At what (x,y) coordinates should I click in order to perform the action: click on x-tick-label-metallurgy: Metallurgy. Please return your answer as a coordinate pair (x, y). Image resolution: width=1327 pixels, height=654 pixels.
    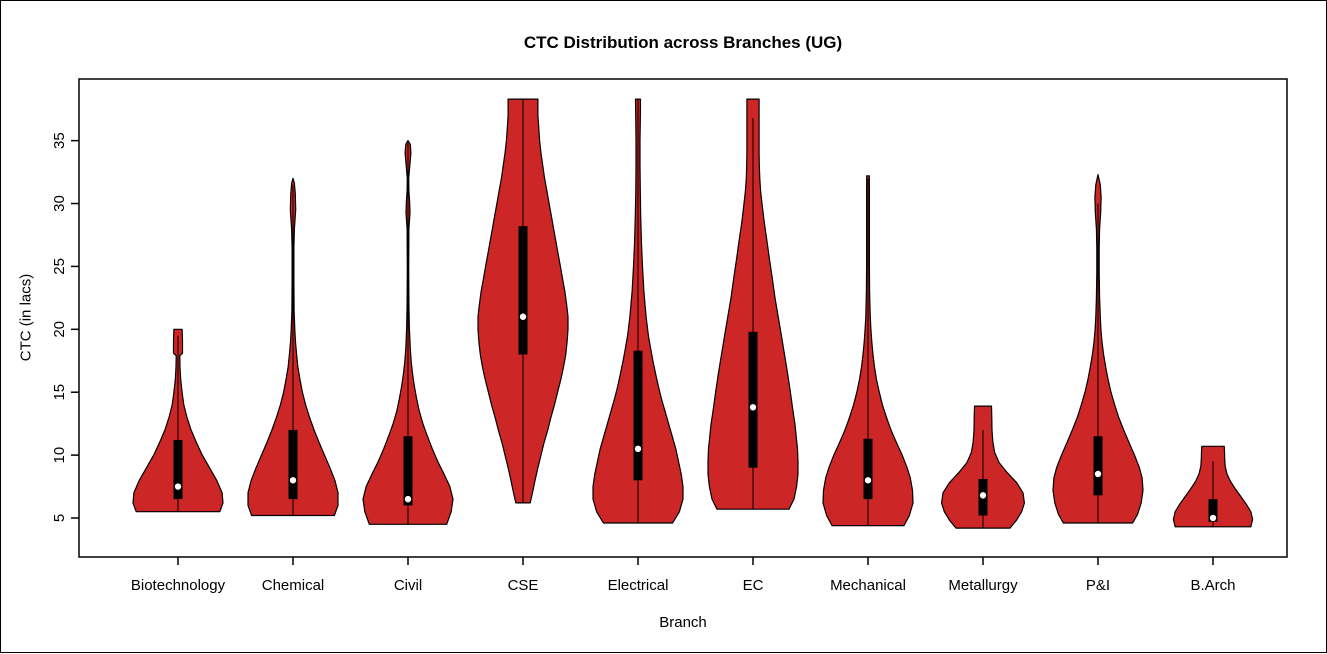
    Looking at the image, I should click on (983, 585).